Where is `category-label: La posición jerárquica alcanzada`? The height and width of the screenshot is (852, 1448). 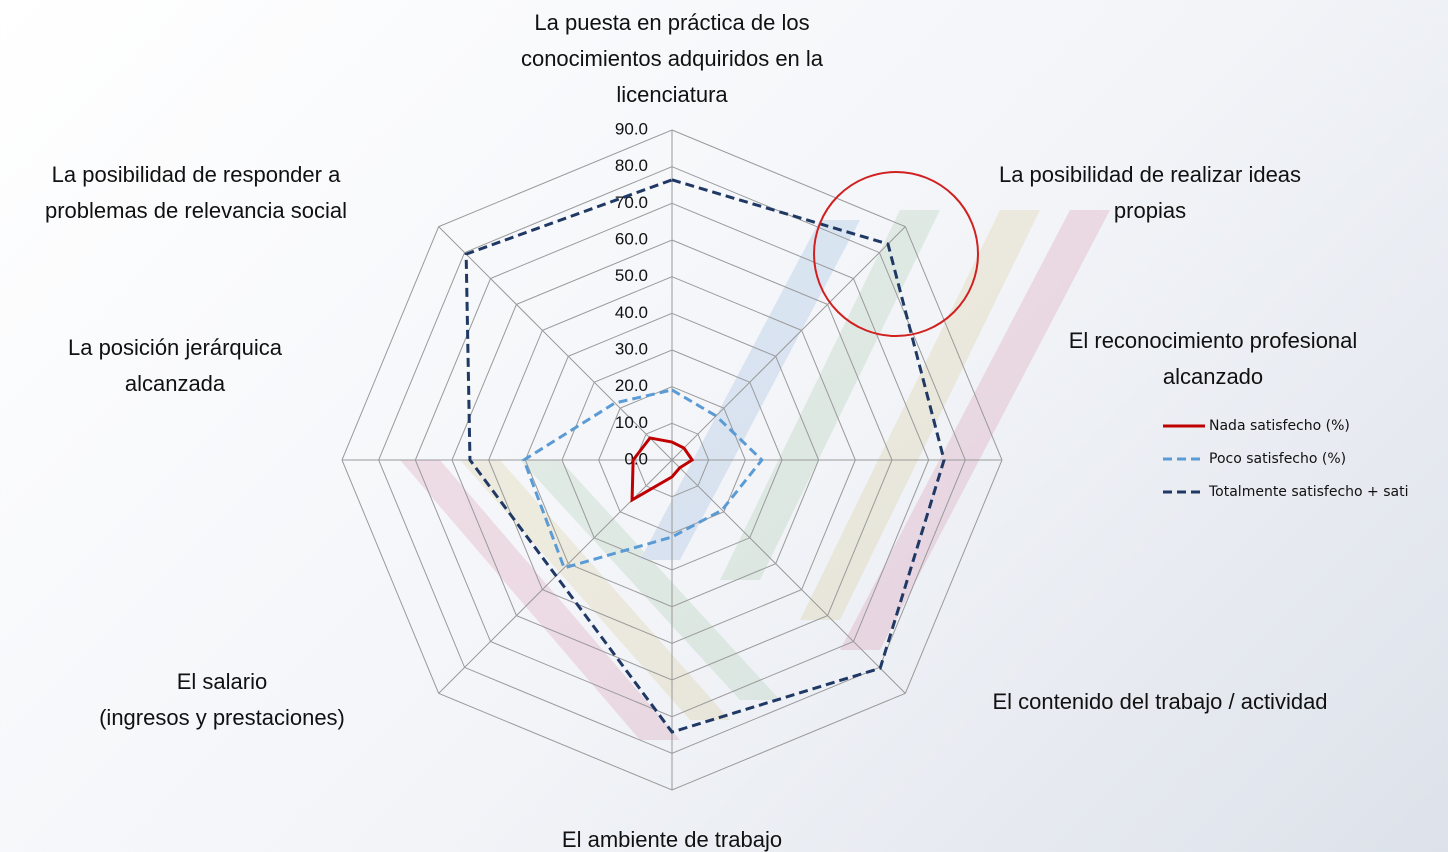 category-label: La posición jerárquica alcanzada is located at coordinates (175, 365).